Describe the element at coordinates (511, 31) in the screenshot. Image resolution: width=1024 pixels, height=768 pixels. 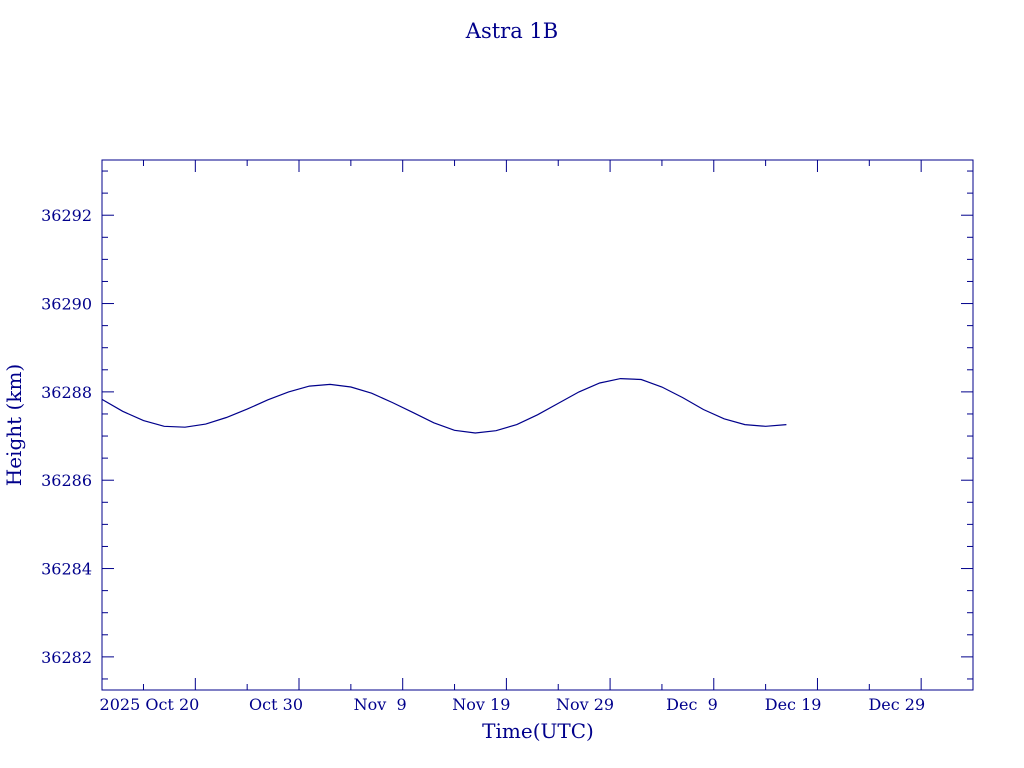
I see `chart-title: Astra 1B` at that location.